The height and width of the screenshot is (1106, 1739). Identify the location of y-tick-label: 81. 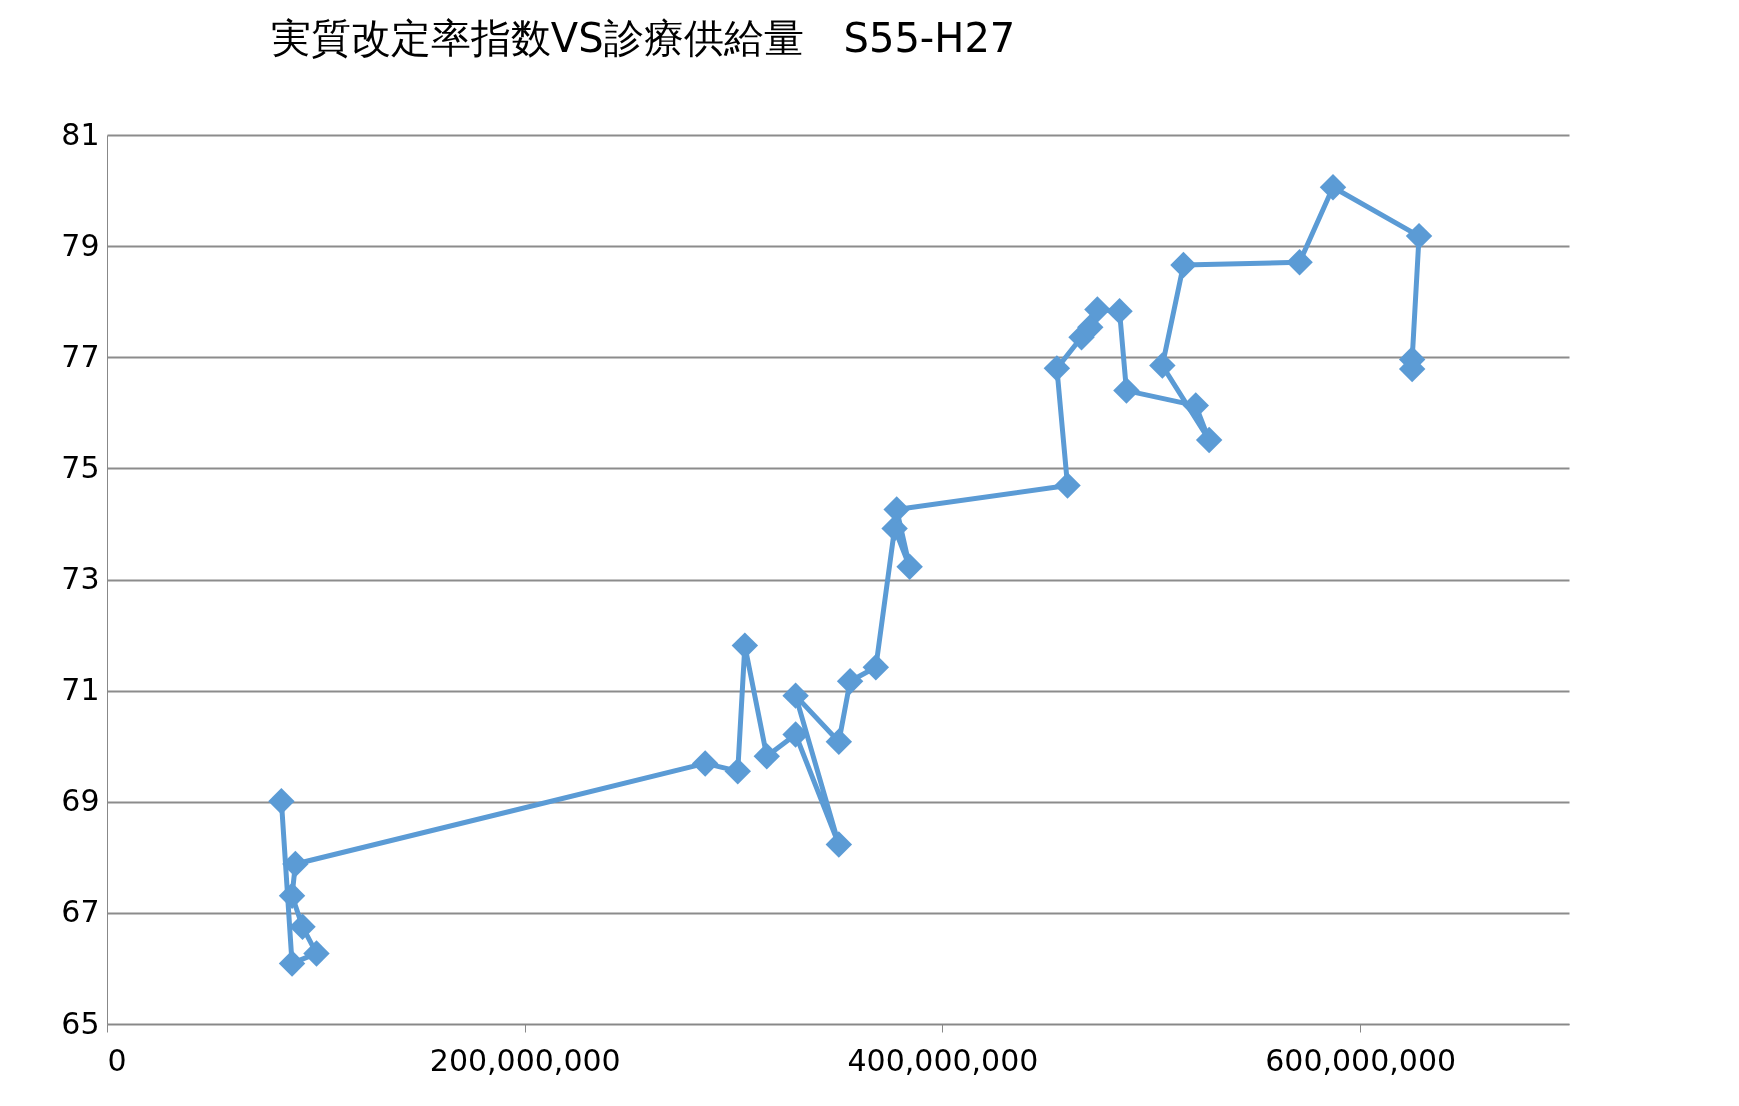
(80, 134).